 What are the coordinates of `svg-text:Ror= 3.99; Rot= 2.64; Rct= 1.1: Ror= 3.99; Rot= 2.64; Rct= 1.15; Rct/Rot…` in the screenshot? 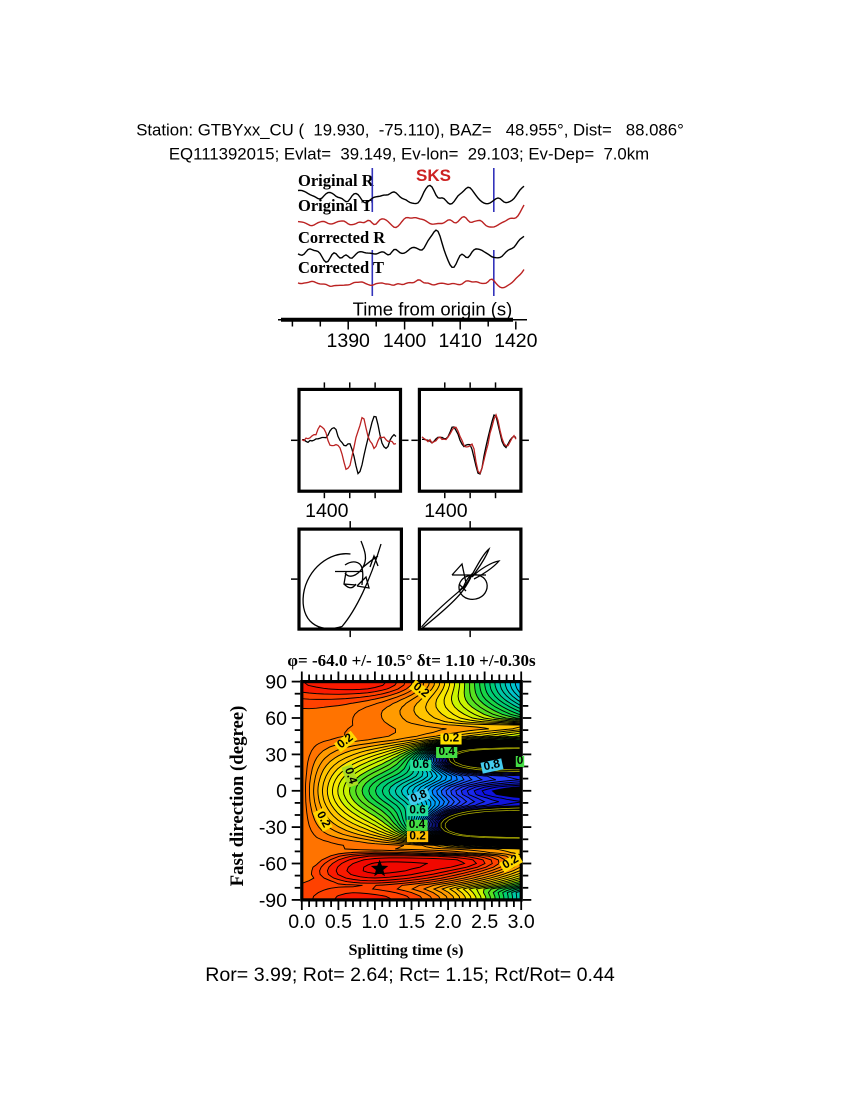 It's located at (410, 975).